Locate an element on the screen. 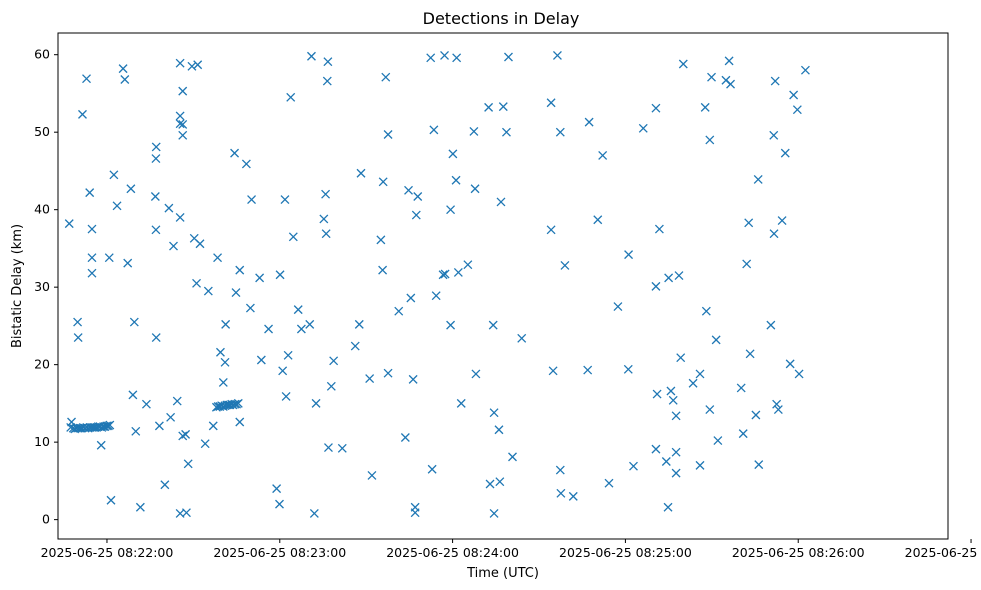  x-axis-label: Time (UTC) is located at coordinates (502, 573).